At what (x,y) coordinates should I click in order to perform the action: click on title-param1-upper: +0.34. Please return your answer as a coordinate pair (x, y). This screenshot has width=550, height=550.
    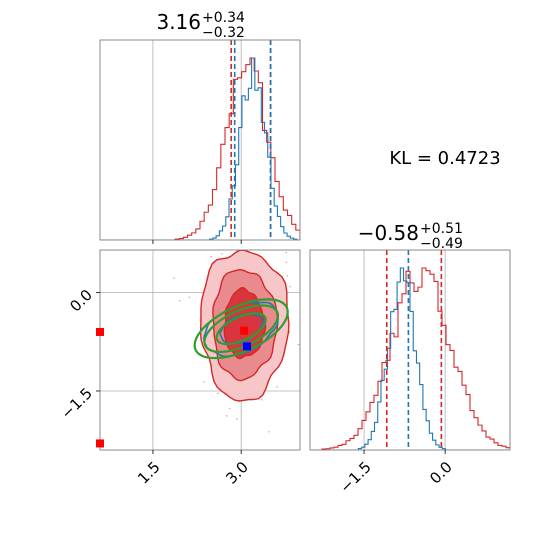
    Looking at the image, I should click on (223, 18).